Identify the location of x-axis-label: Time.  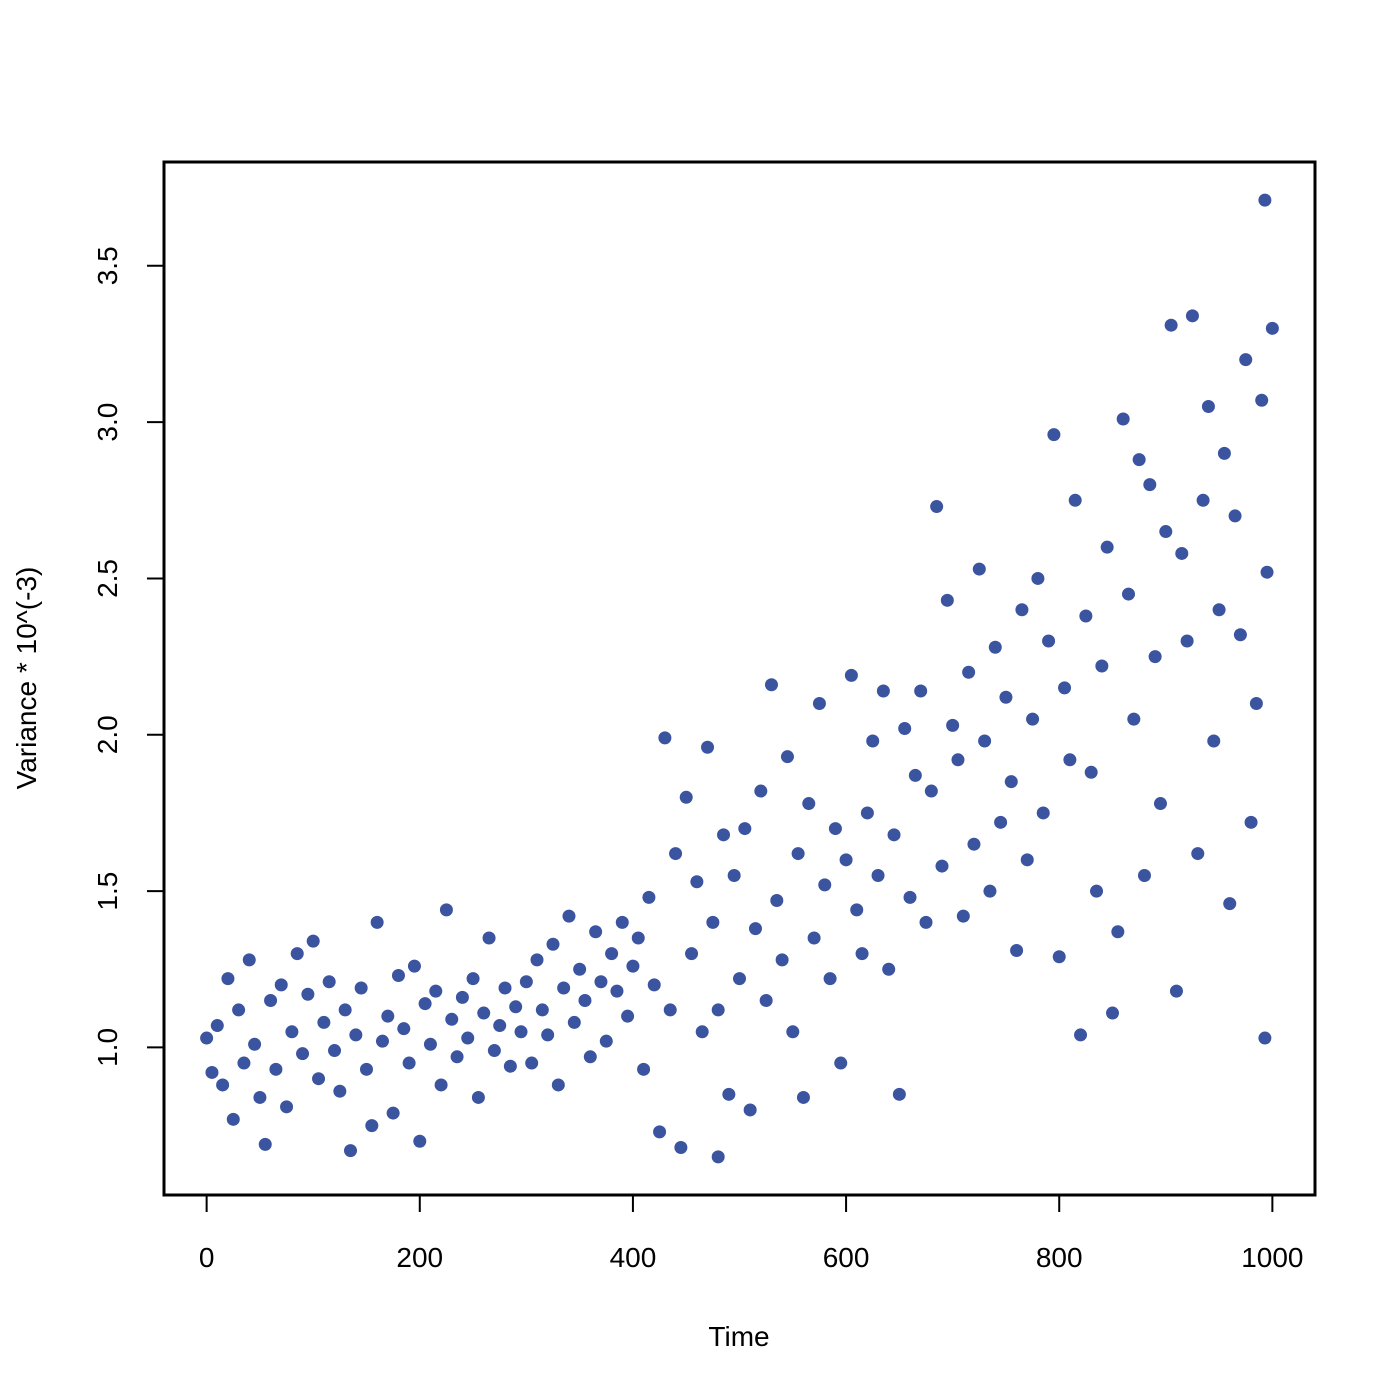
(738, 1336).